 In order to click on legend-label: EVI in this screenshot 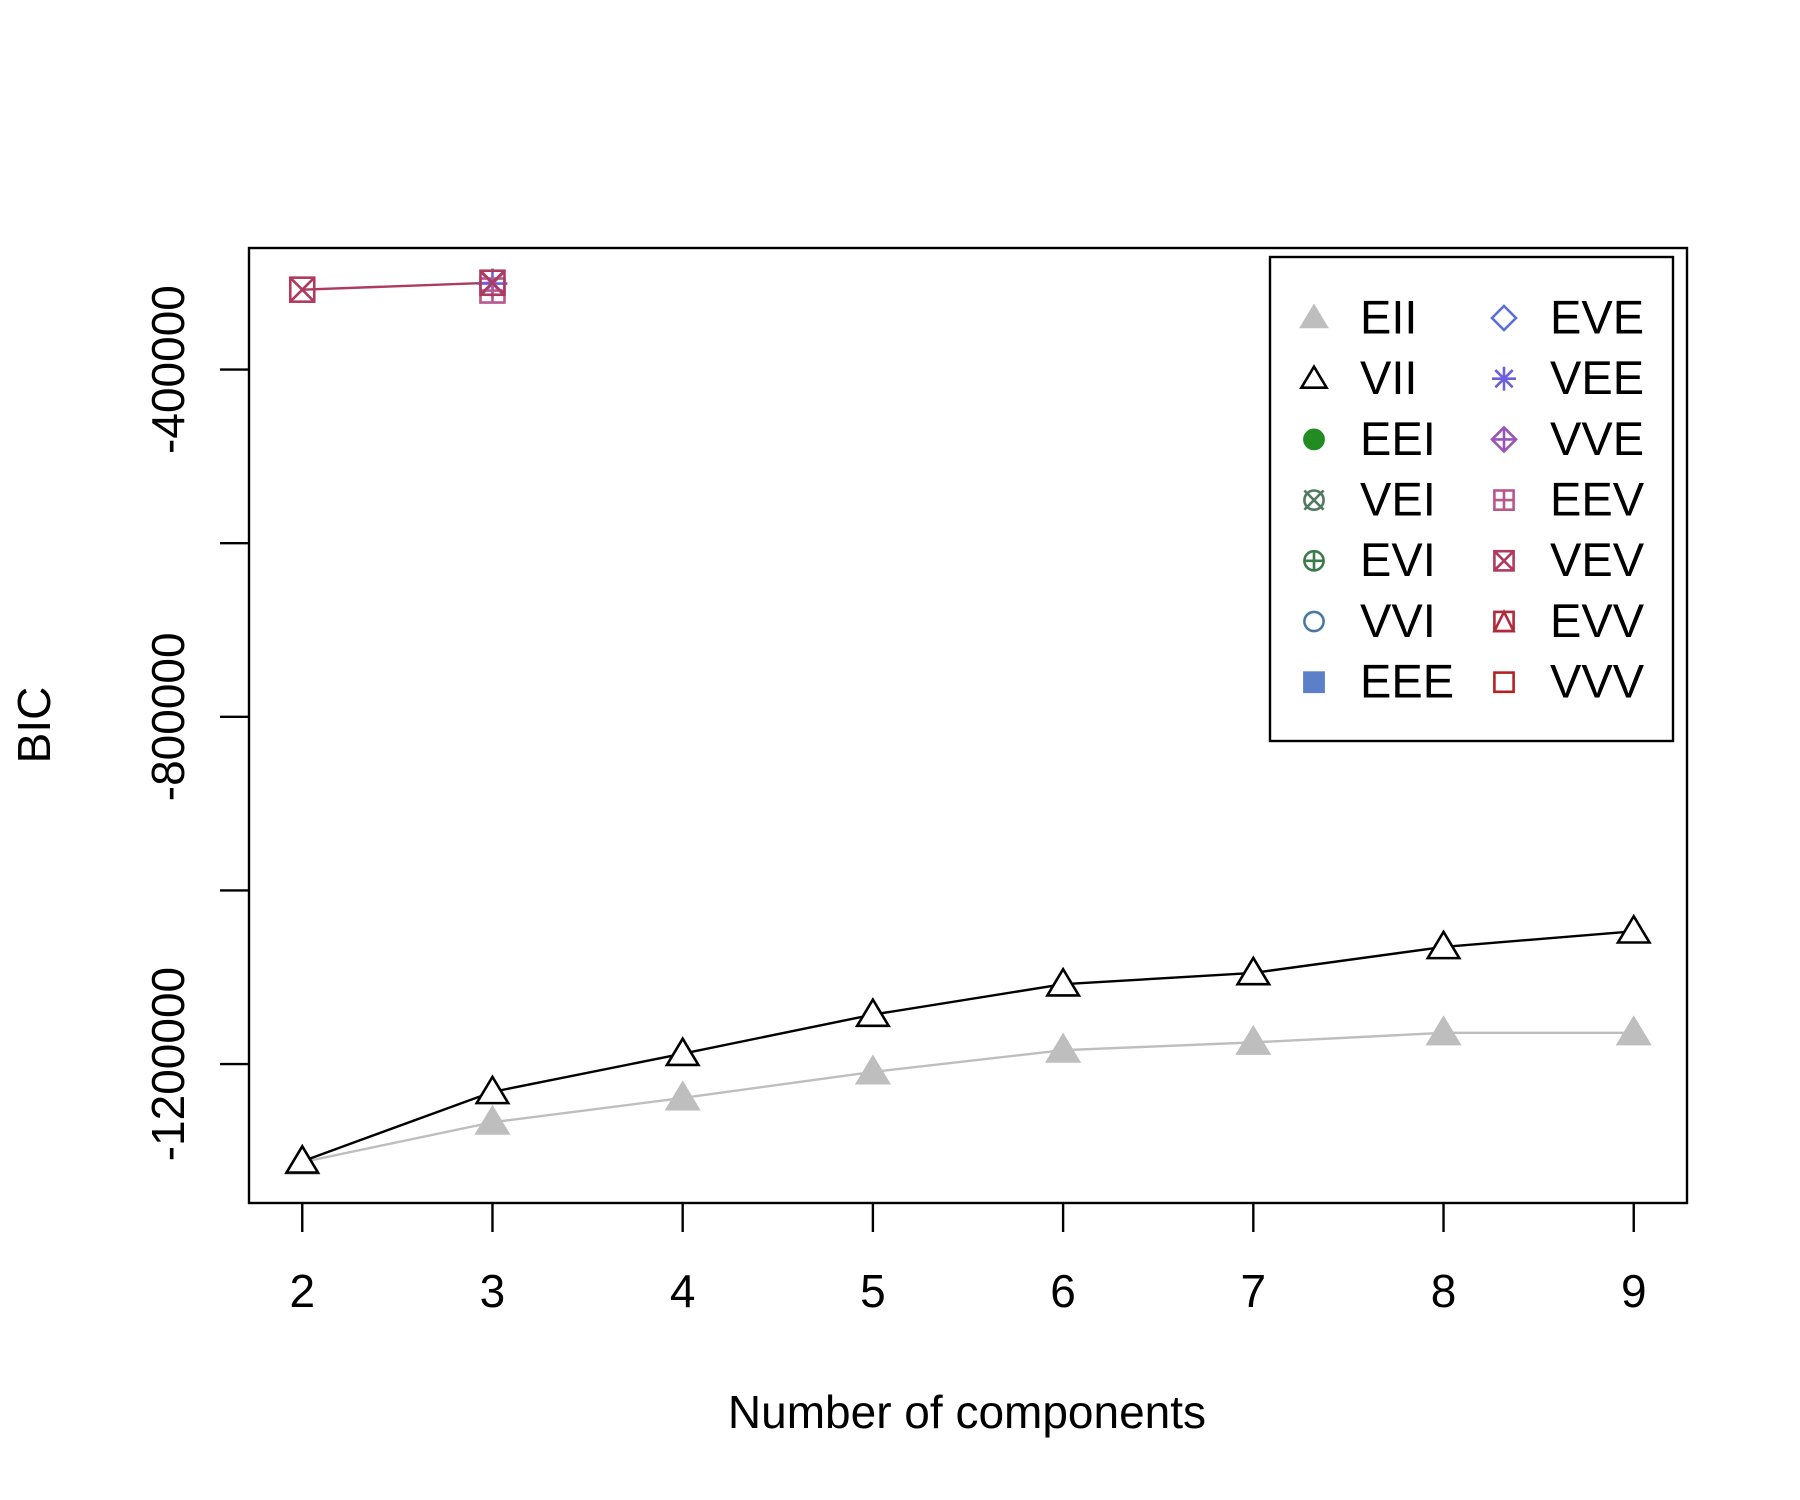, I will do `click(1398, 559)`.